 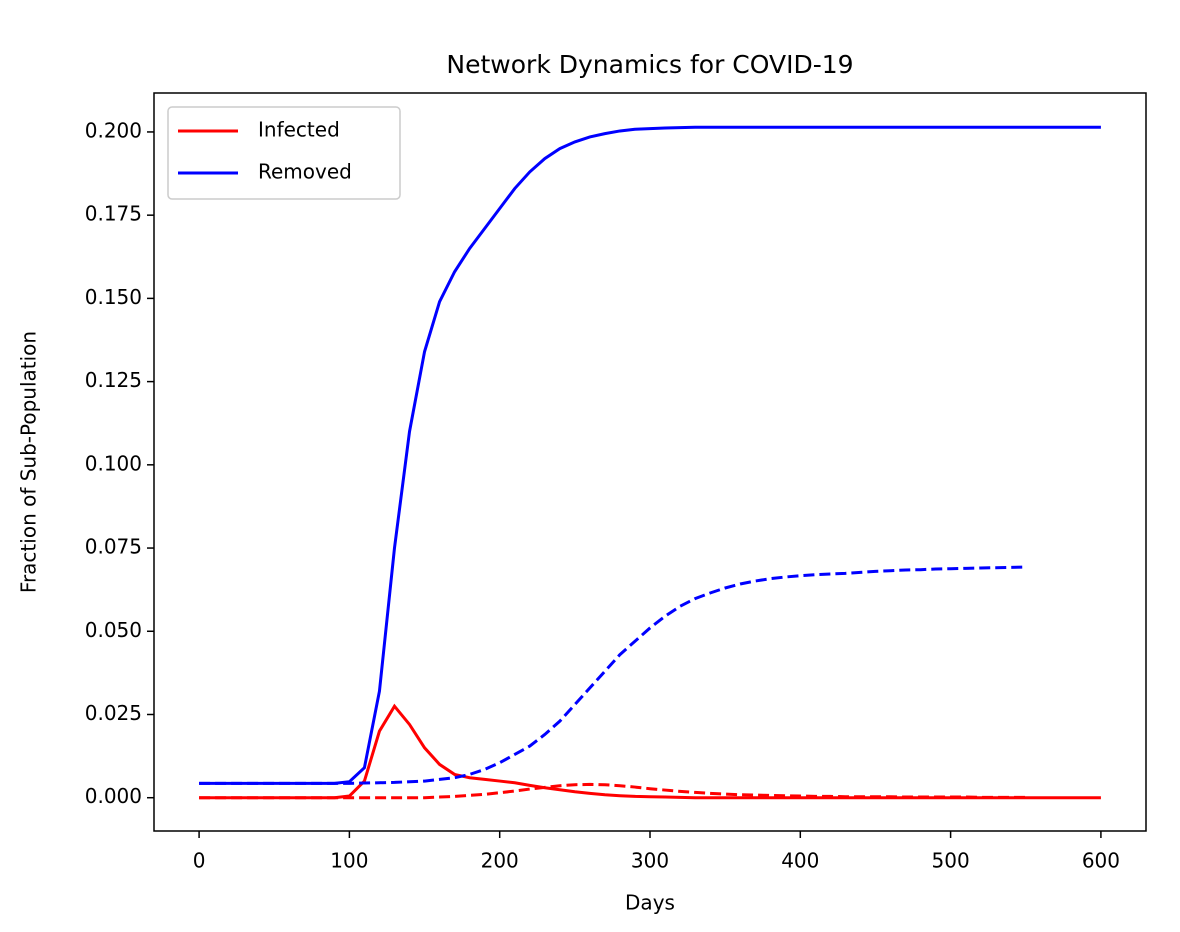 I want to click on y-tick-label: 0.000, so click(x=113, y=796).